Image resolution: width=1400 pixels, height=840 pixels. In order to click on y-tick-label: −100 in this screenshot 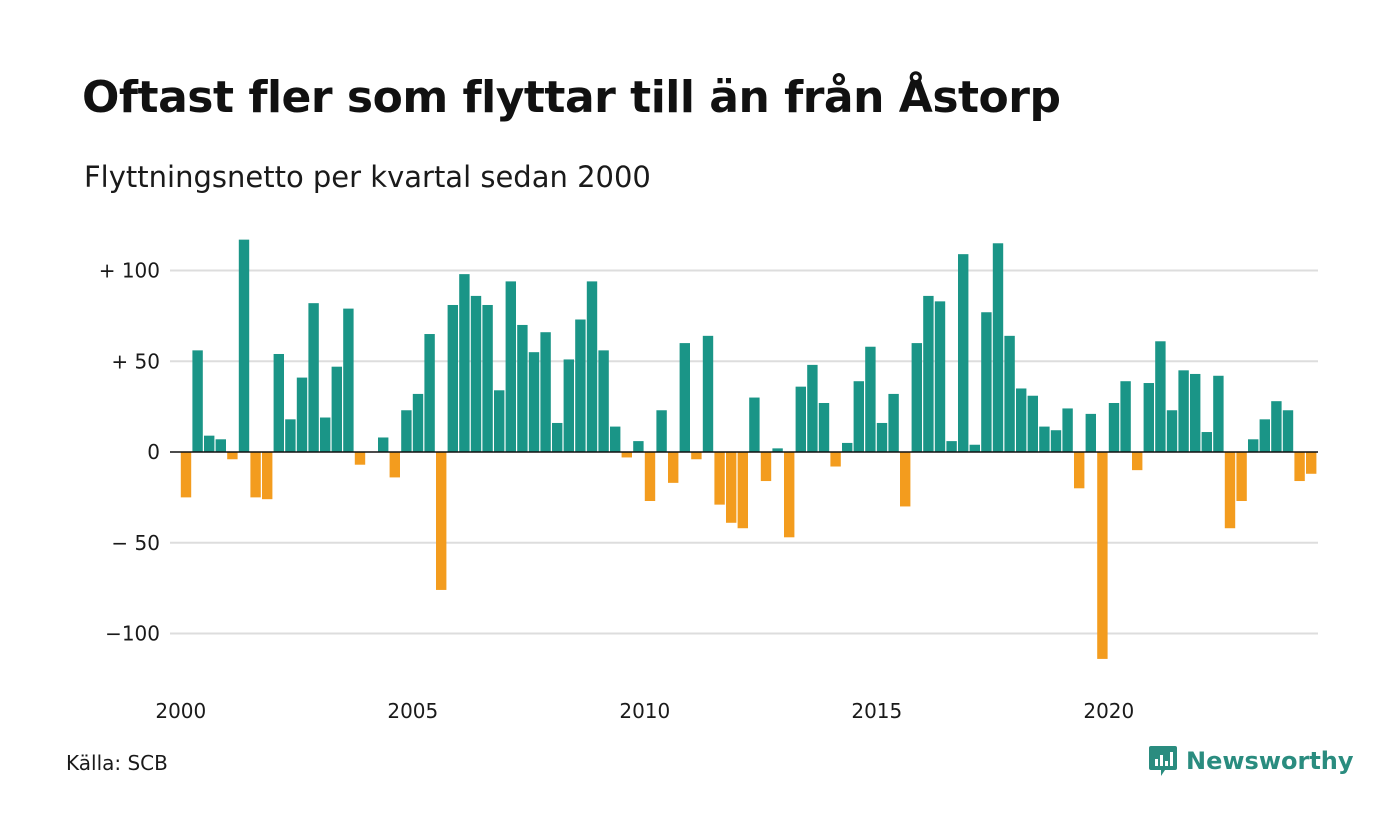, I will do `click(132, 634)`.